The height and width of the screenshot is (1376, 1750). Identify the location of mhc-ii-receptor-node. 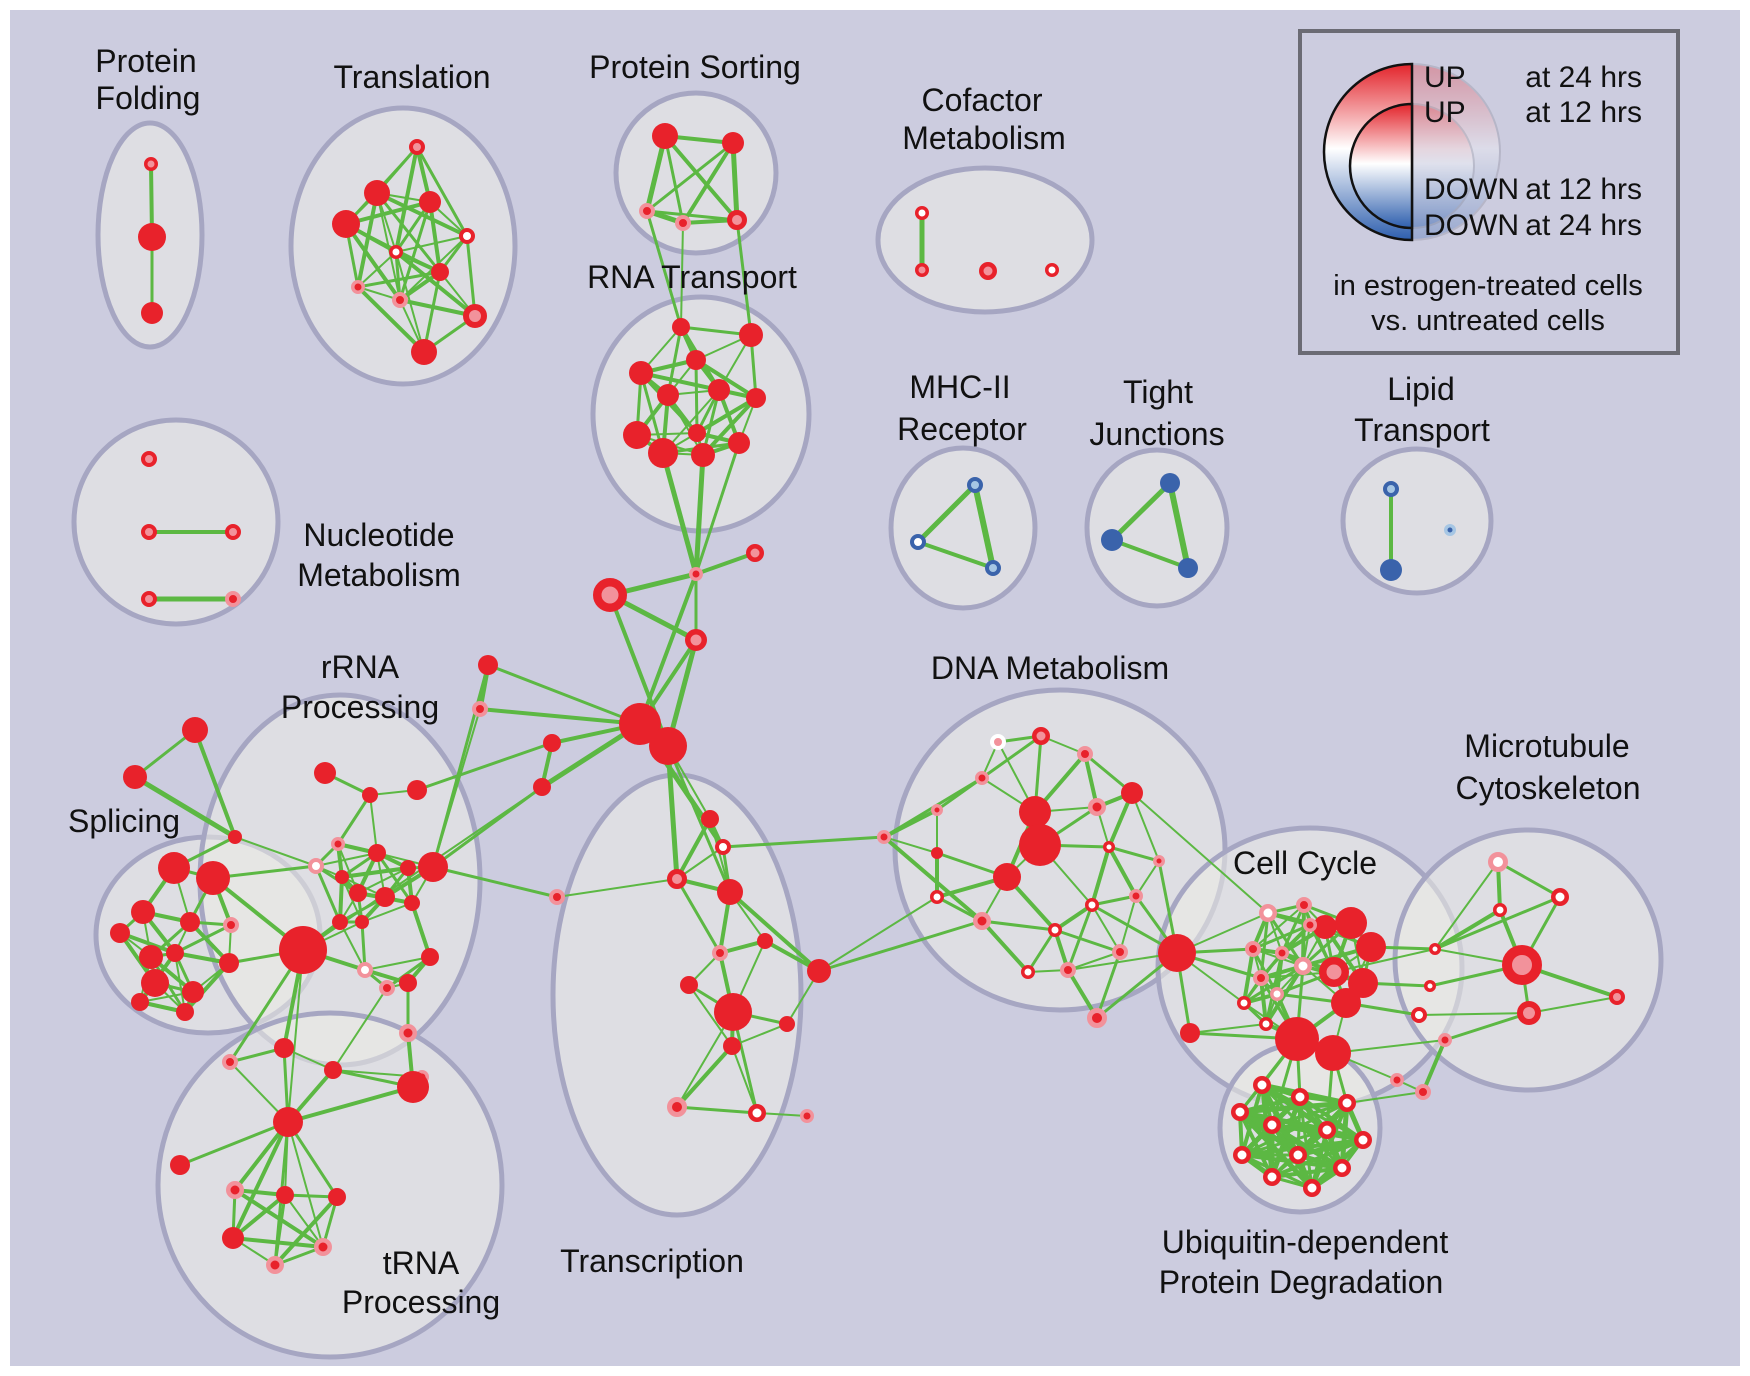
(918, 542).